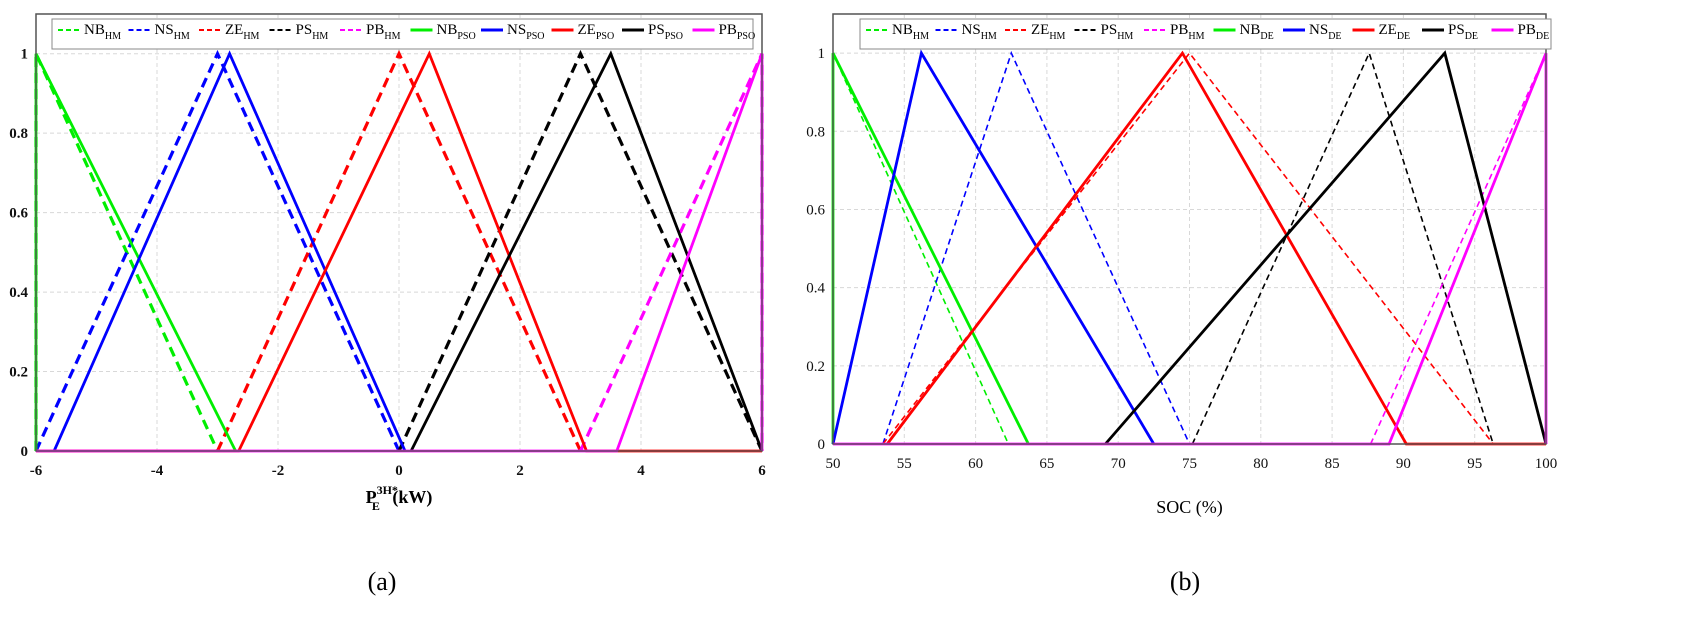 The width and height of the screenshot is (1692, 631). I want to click on x-tick-label: 80, so click(1260, 464).